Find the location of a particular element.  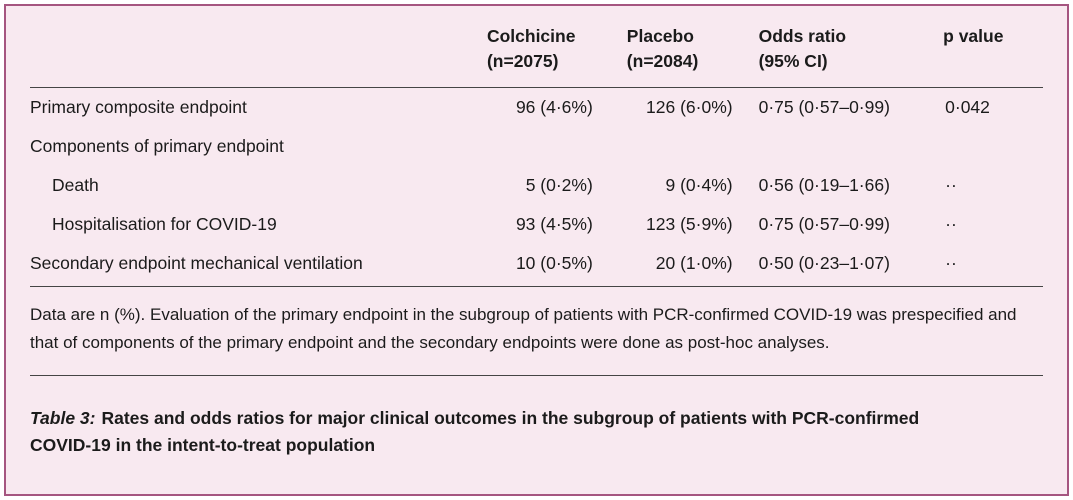

cell-colchicine is located at coordinates (549, 146).